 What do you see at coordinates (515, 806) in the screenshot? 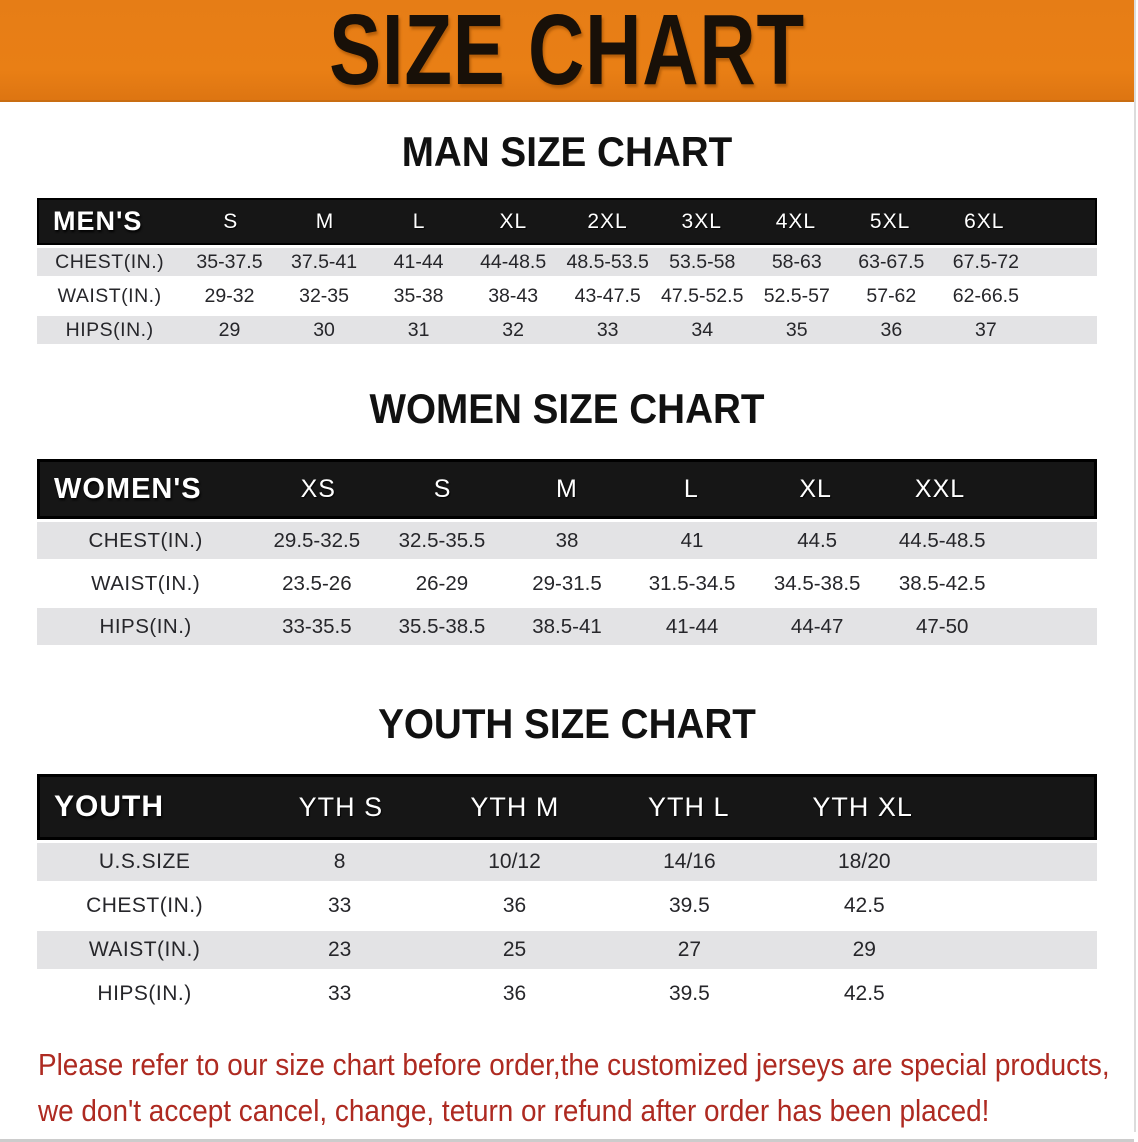
I see `column-header: YTH M` at bounding box center [515, 806].